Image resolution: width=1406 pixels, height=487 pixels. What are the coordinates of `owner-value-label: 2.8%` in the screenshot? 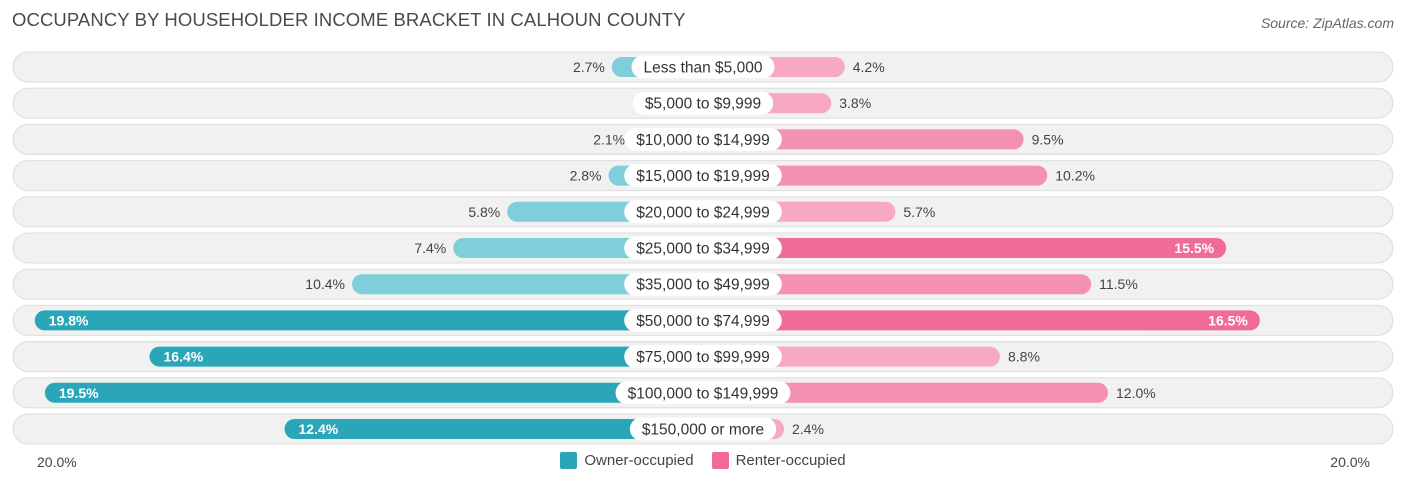 It's located at (586, 176).